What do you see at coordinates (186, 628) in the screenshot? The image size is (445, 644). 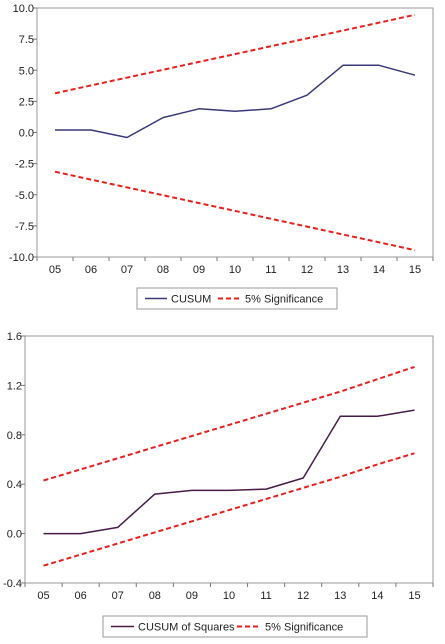 I see `legend-label: CUSUM of Squares` at bounding box center [186, 628].